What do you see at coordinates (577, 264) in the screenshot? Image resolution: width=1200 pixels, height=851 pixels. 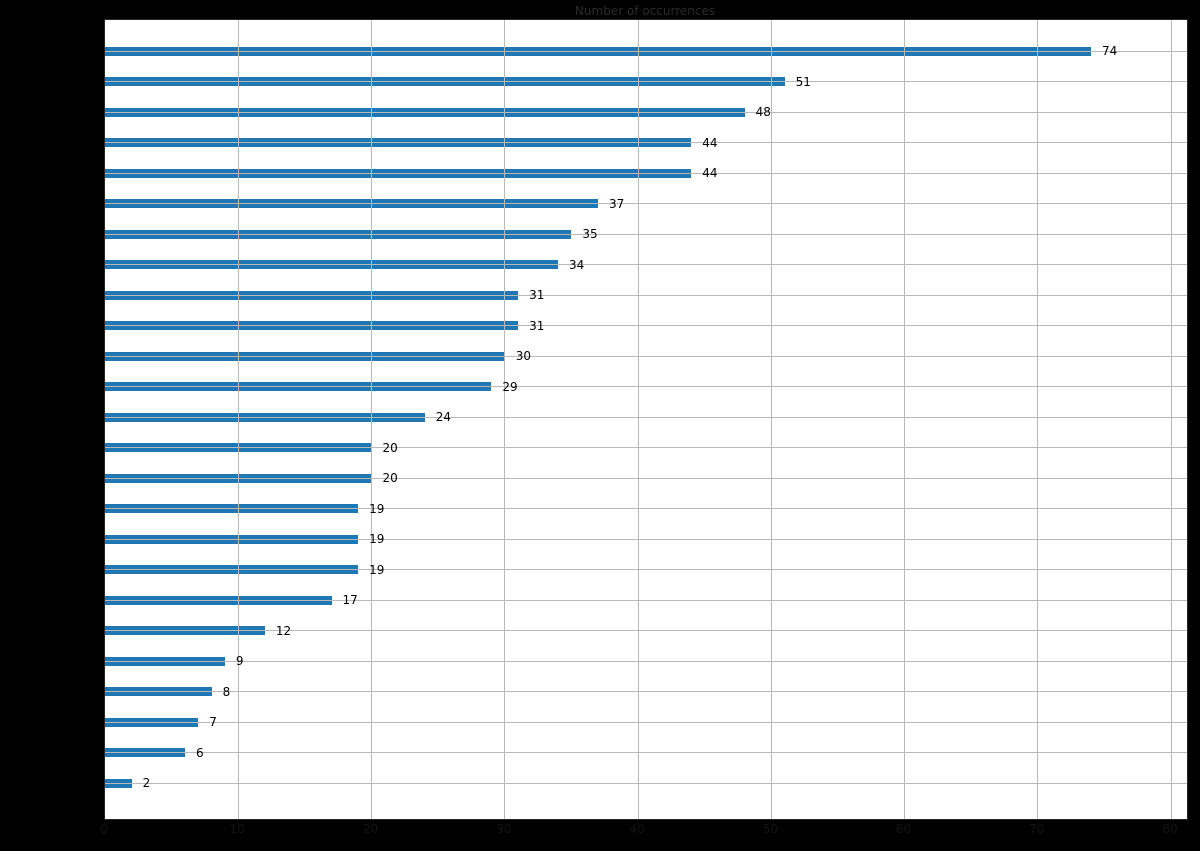 I see `bar-value-label: 34` at bounding box center [577, 264].